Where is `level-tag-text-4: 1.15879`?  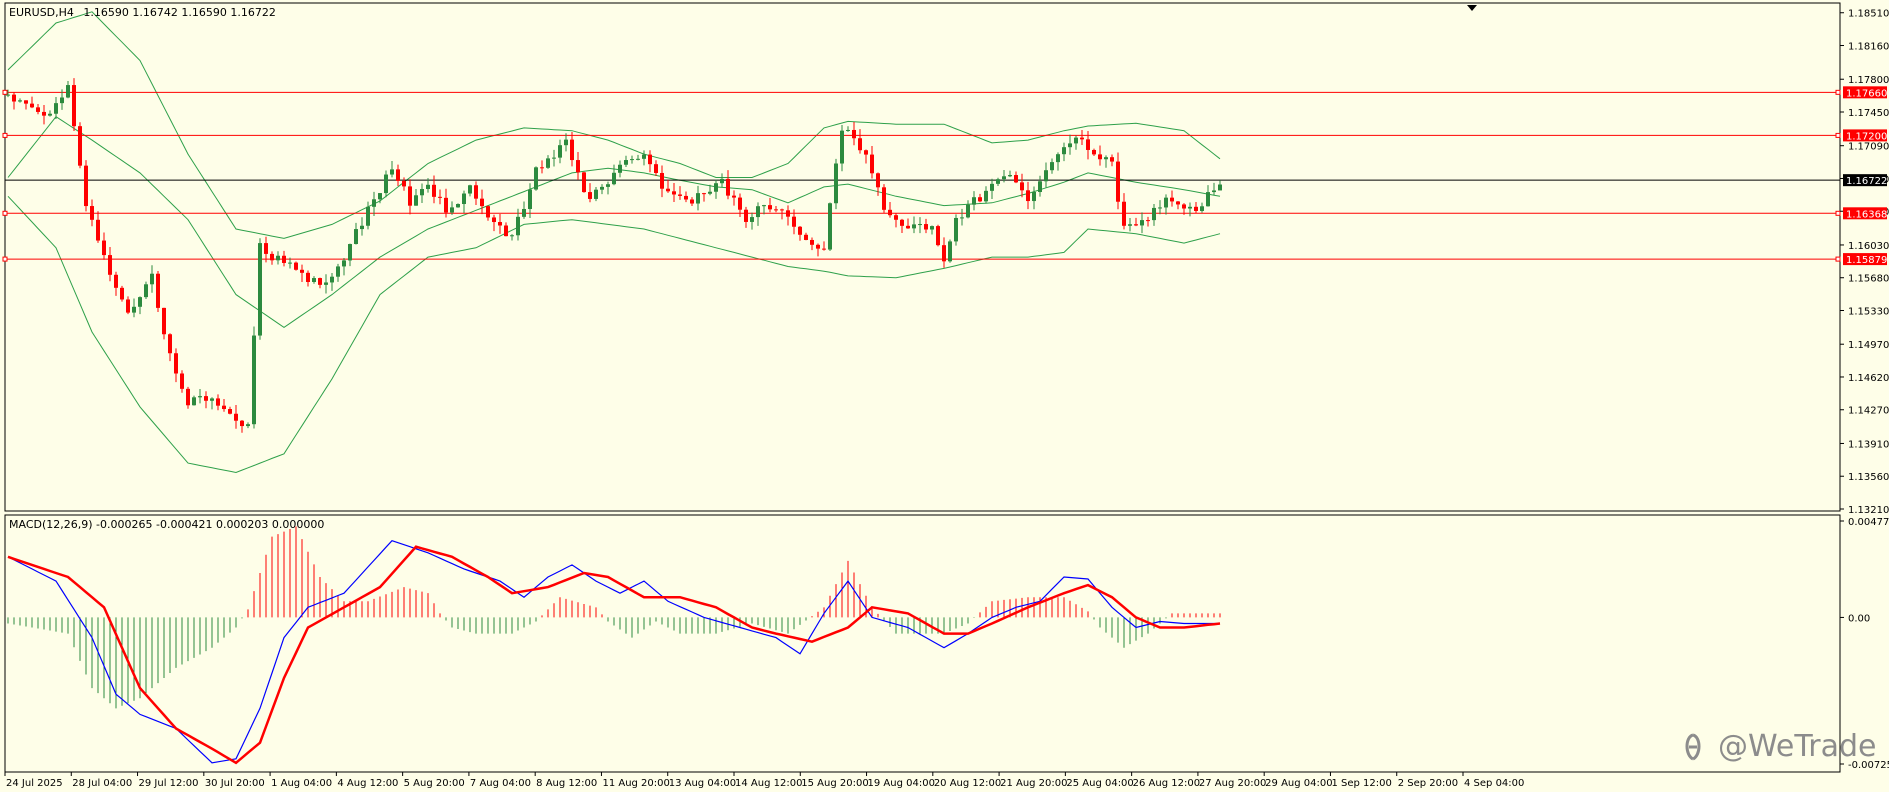 level-tag-text-4: 1.15879 is located at coordinates (1866, 260).